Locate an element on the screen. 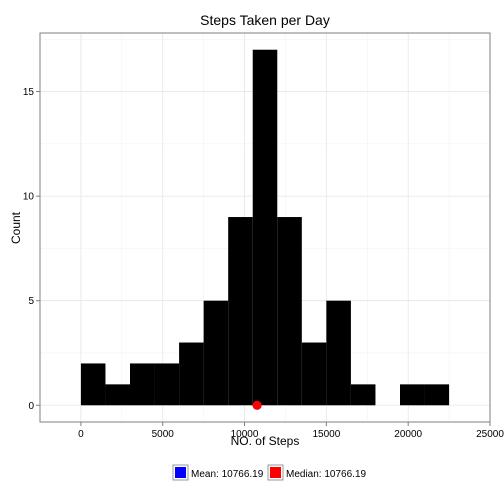  x-tick-label: 10000 is located at coordinates (245, 434).